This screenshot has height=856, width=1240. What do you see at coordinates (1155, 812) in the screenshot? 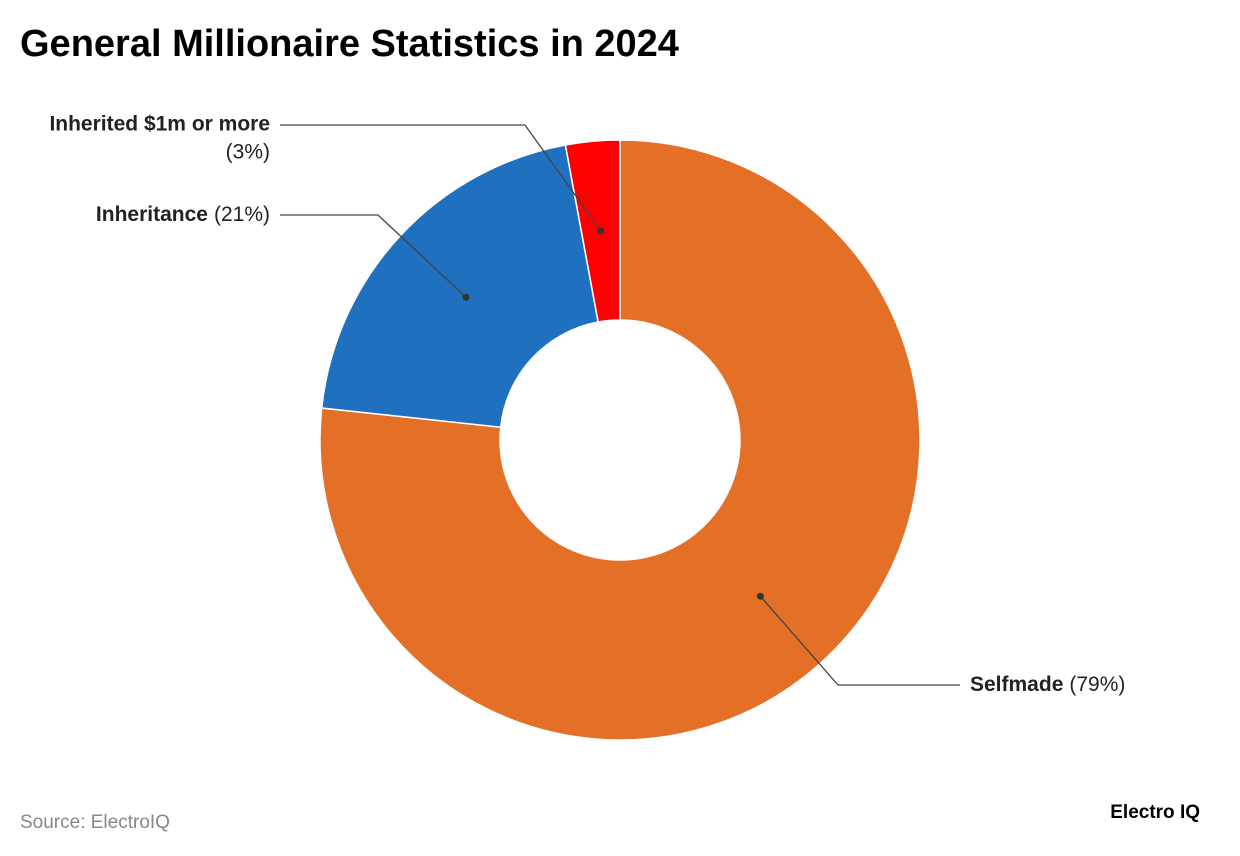
I see `brand: Electro IQ` at bounding box center [1155, 812].